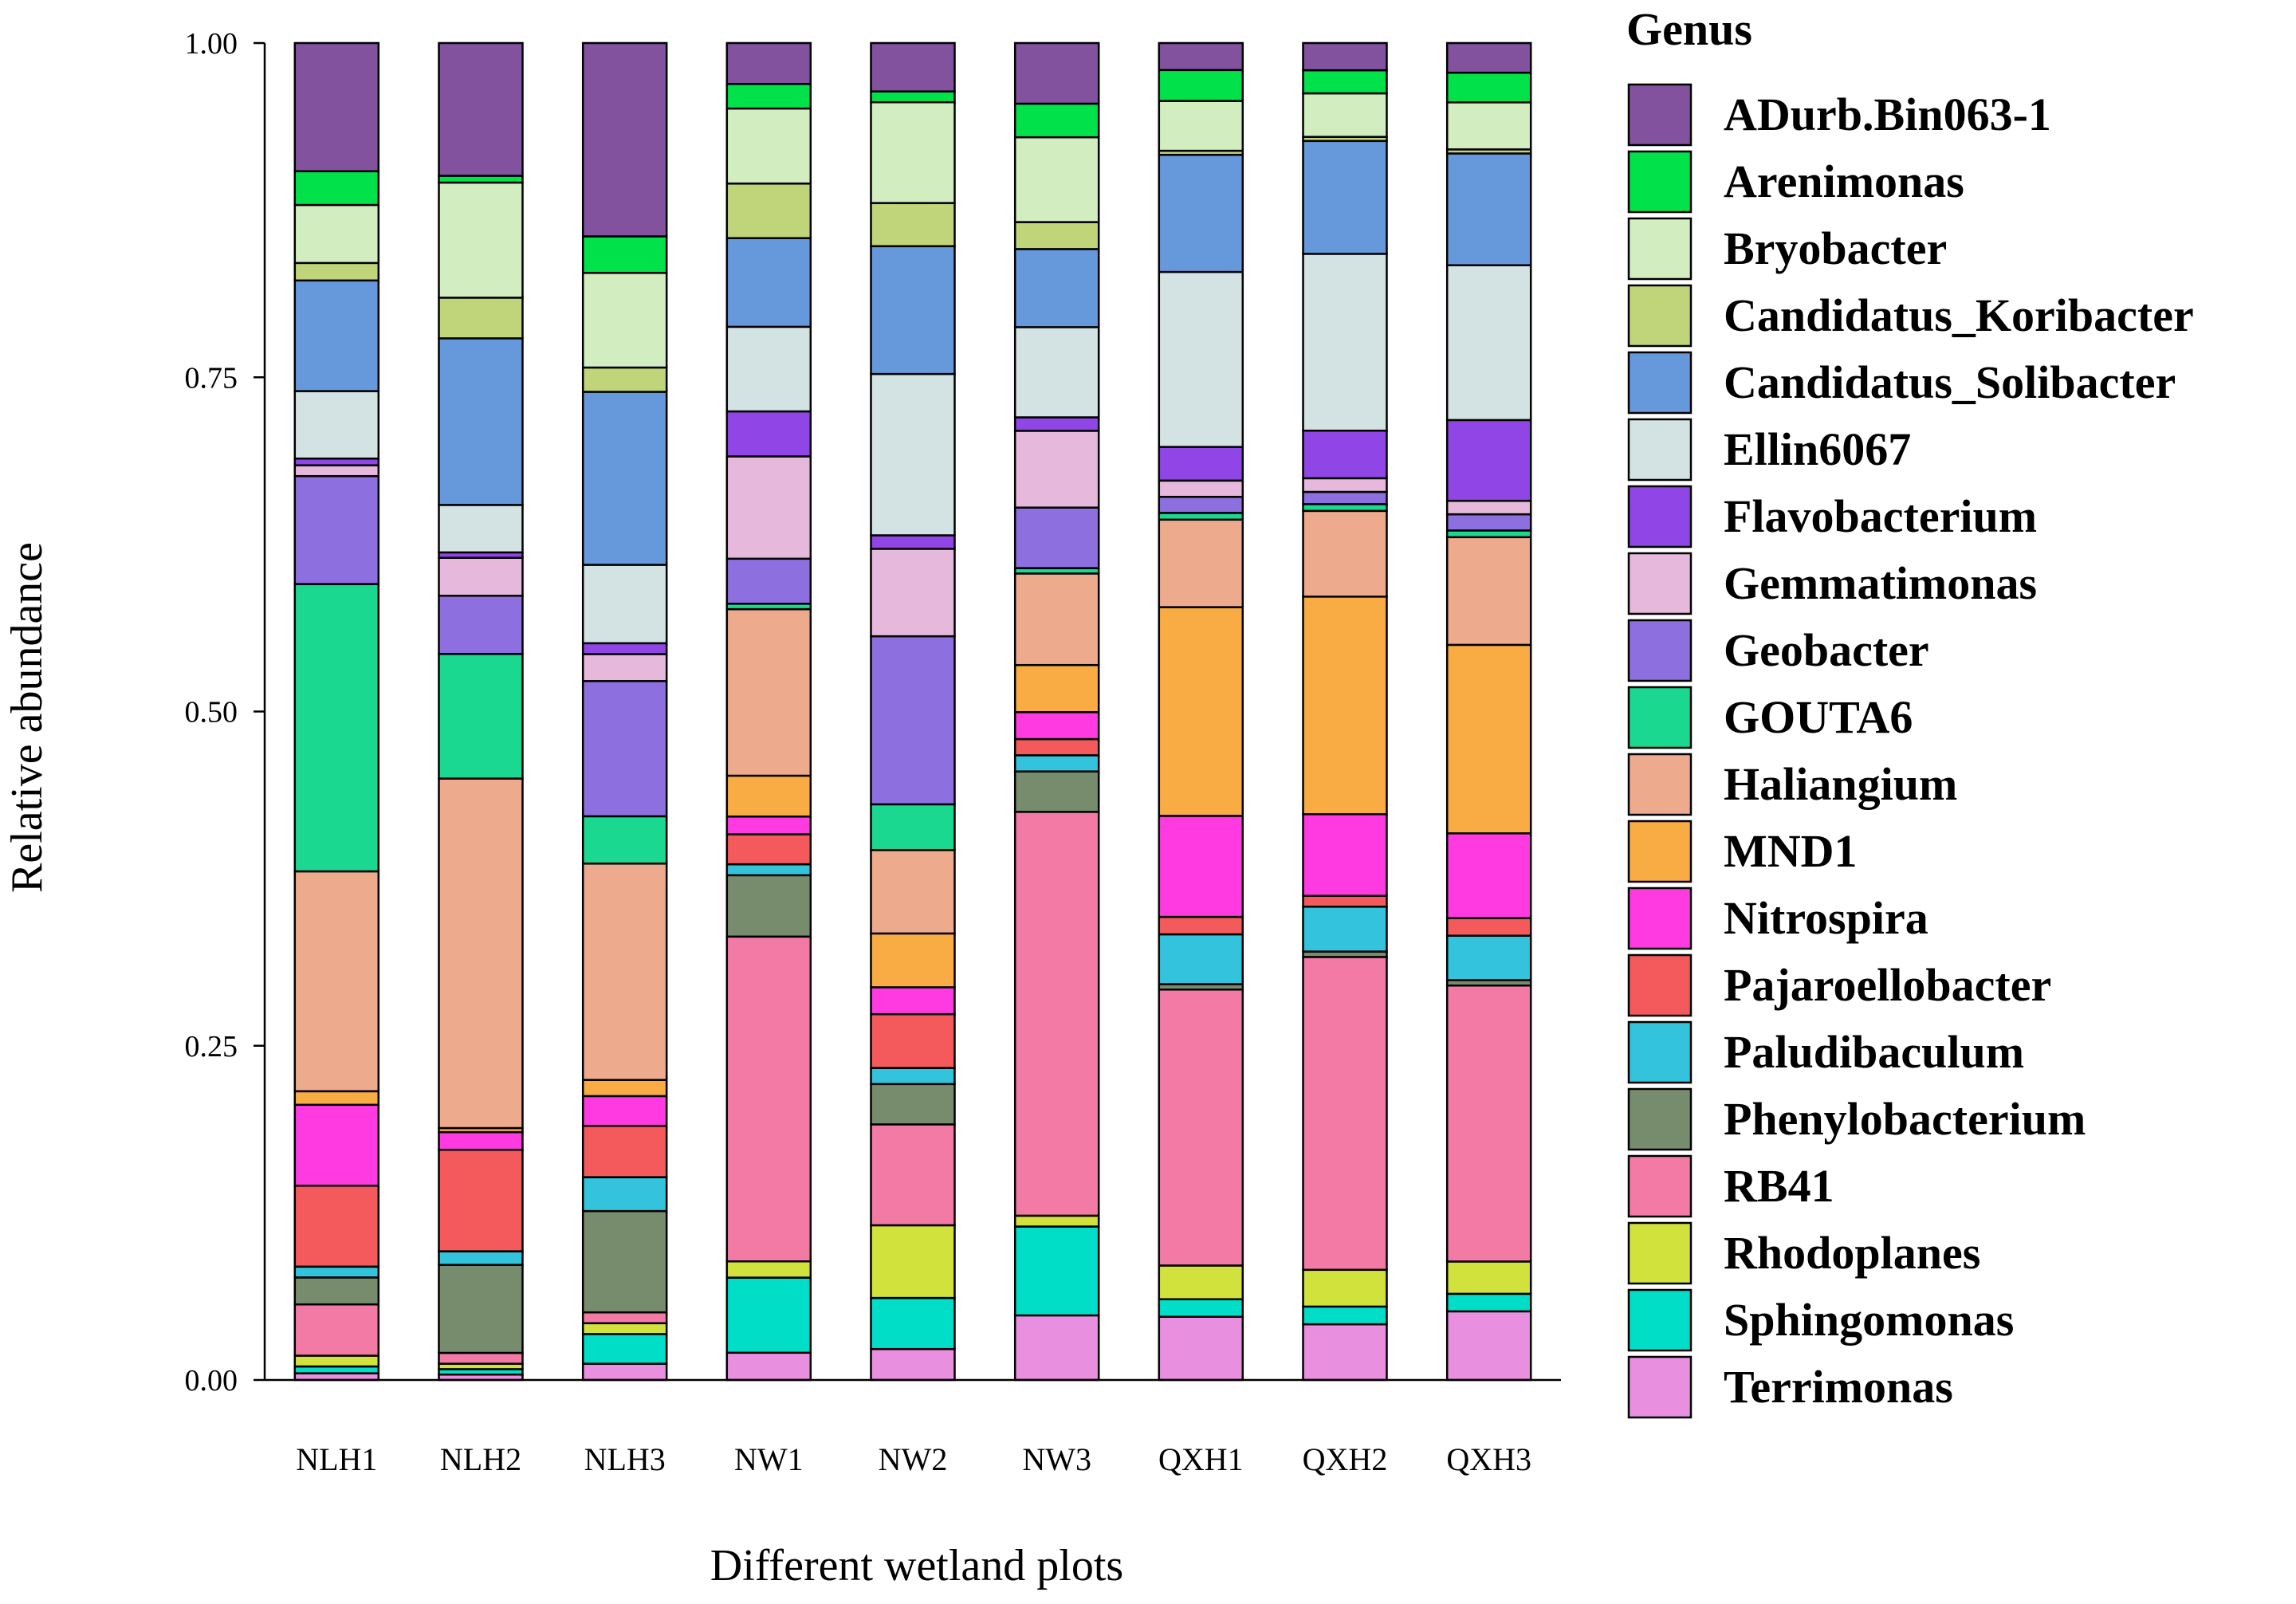  I want to click on bar-segment-nw1-paludibaculum, so click(768, 870).